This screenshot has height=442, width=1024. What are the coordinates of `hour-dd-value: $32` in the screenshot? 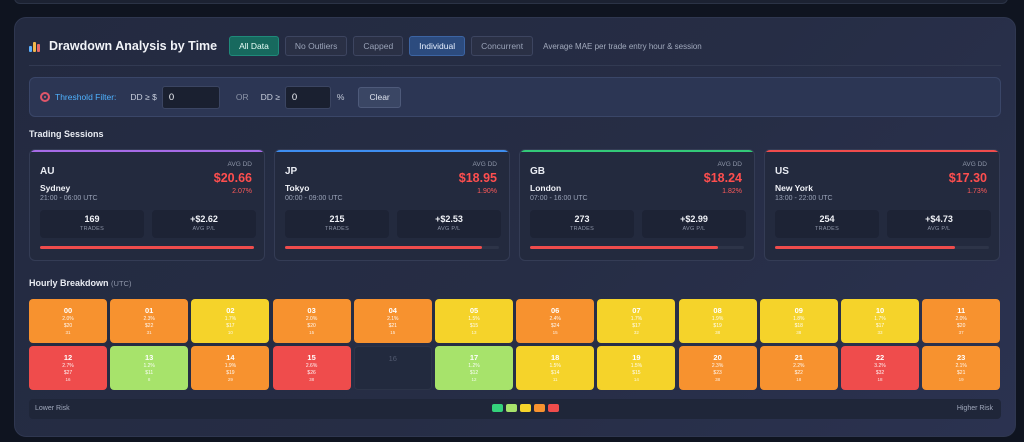 It's located at (880, 373).